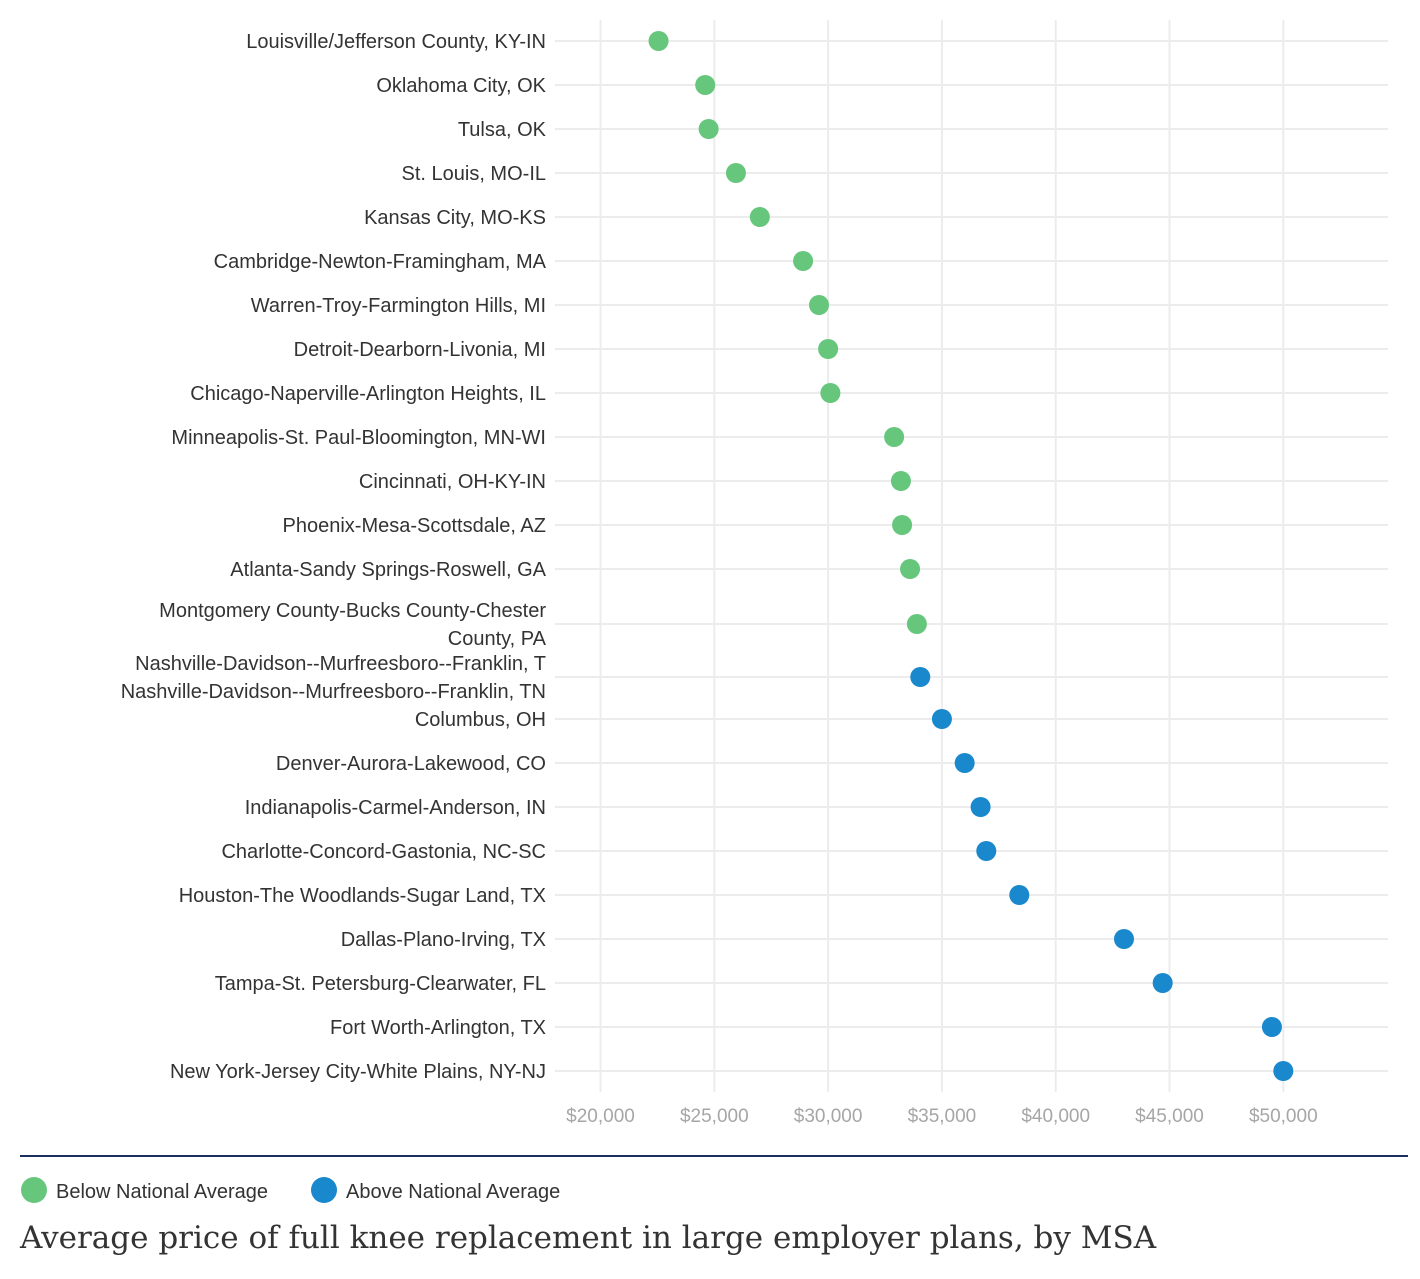 The width and height of the screenshot is (1420, 1279). What do you see at coordinates (1169, 1116) in the screenshot?
I see `x-tick-label: $45,000` at bounding box center [1169, 1116].